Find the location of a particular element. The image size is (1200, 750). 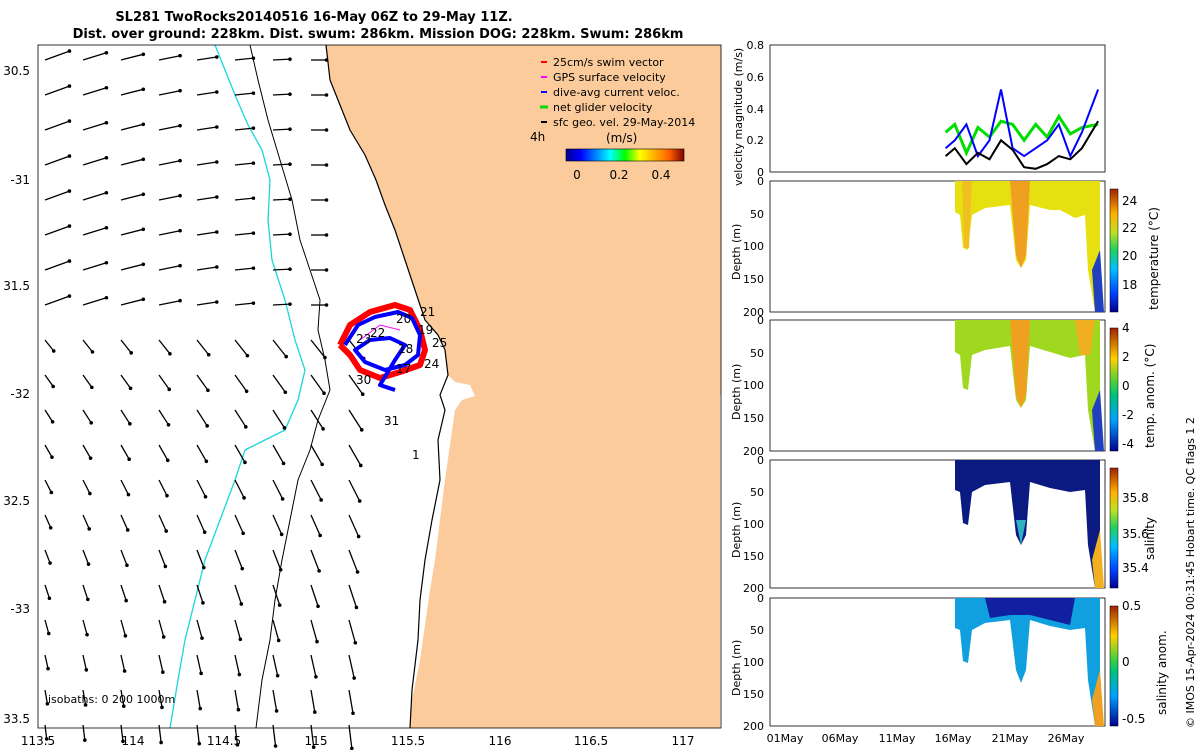

velocity-axes is located at coordinates (937, 108).